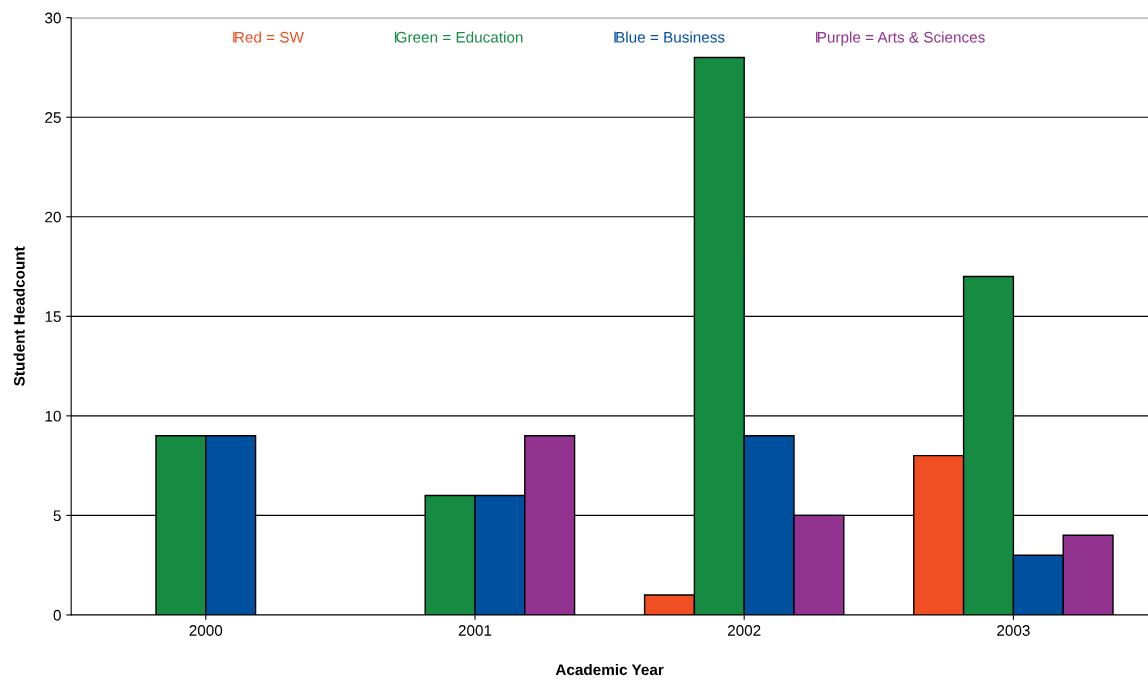  Describe the element at coordinates (53, 416) in the screenshot. I see `y-tick-label: 10` at that location.